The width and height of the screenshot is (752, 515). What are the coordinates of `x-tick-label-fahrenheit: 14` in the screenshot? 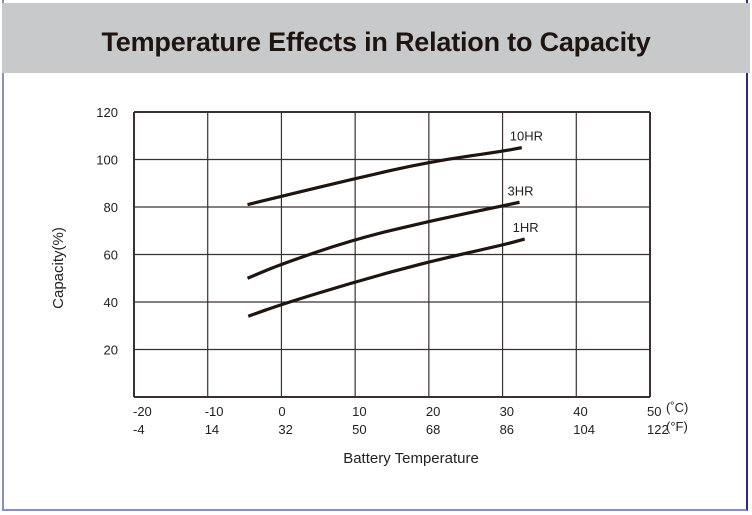 It's located at (212, 429).